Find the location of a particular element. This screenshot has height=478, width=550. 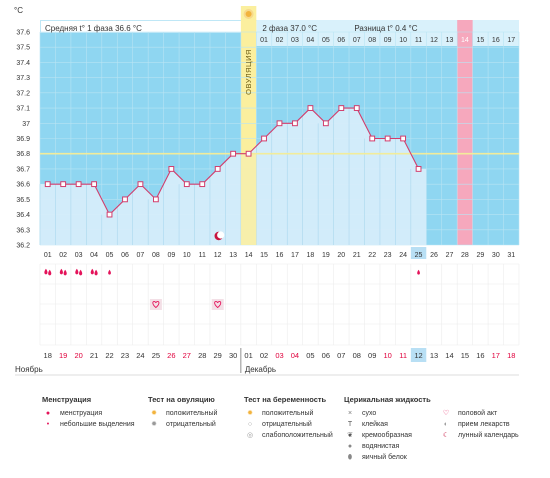

legend-item-label: водянистая is located at coordinates (381, 446).